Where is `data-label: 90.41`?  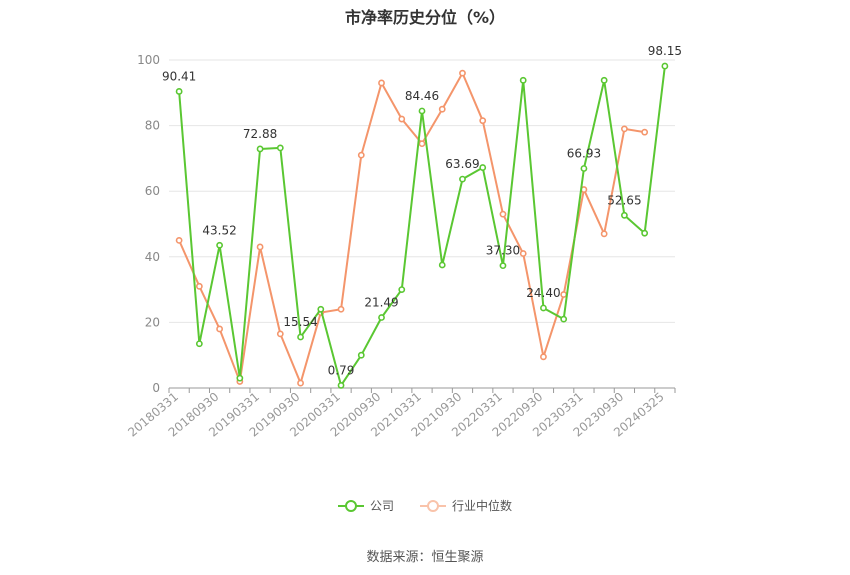
data-label: 90.41 is located at coordinates (179, 76).